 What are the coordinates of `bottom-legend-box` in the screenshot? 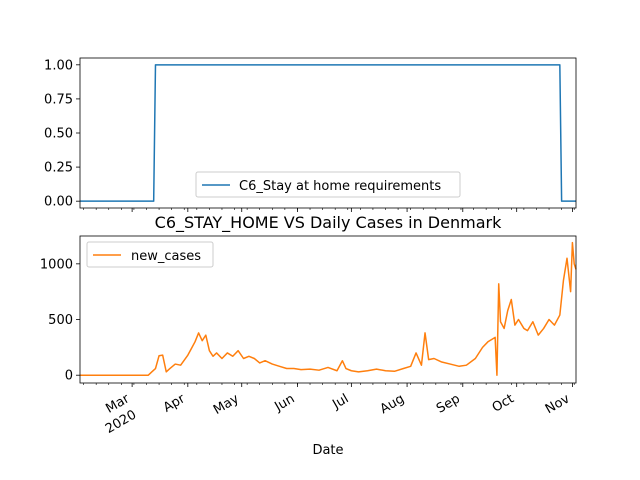 It's located at (150, 254).